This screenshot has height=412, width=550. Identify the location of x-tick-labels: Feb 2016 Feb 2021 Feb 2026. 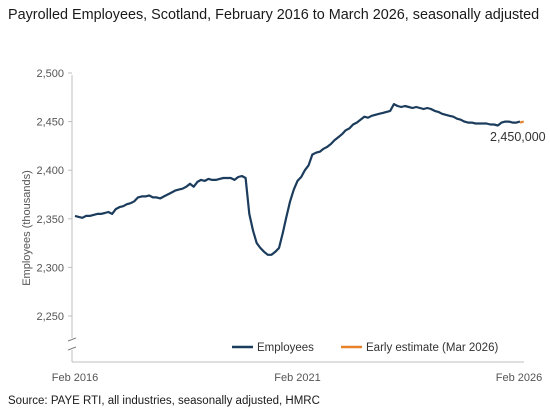
(297, 378).